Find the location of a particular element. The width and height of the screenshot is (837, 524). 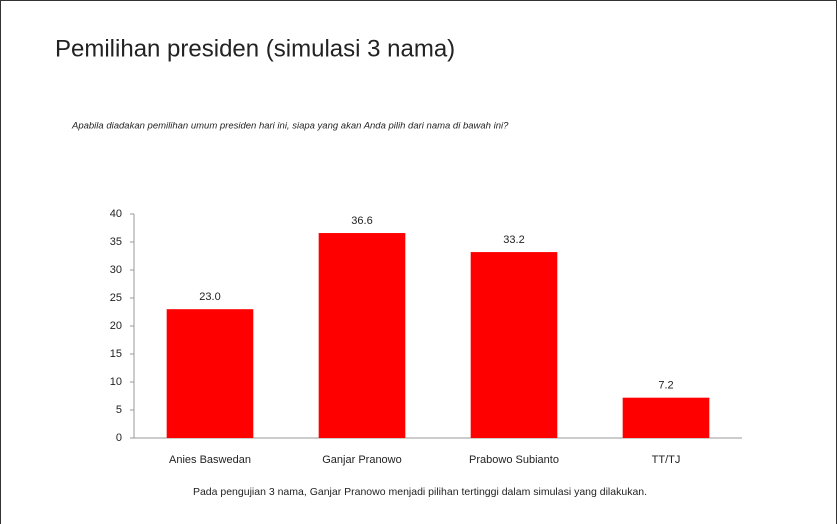

y-tick-label: 10 is located at coordinates (116, 382).